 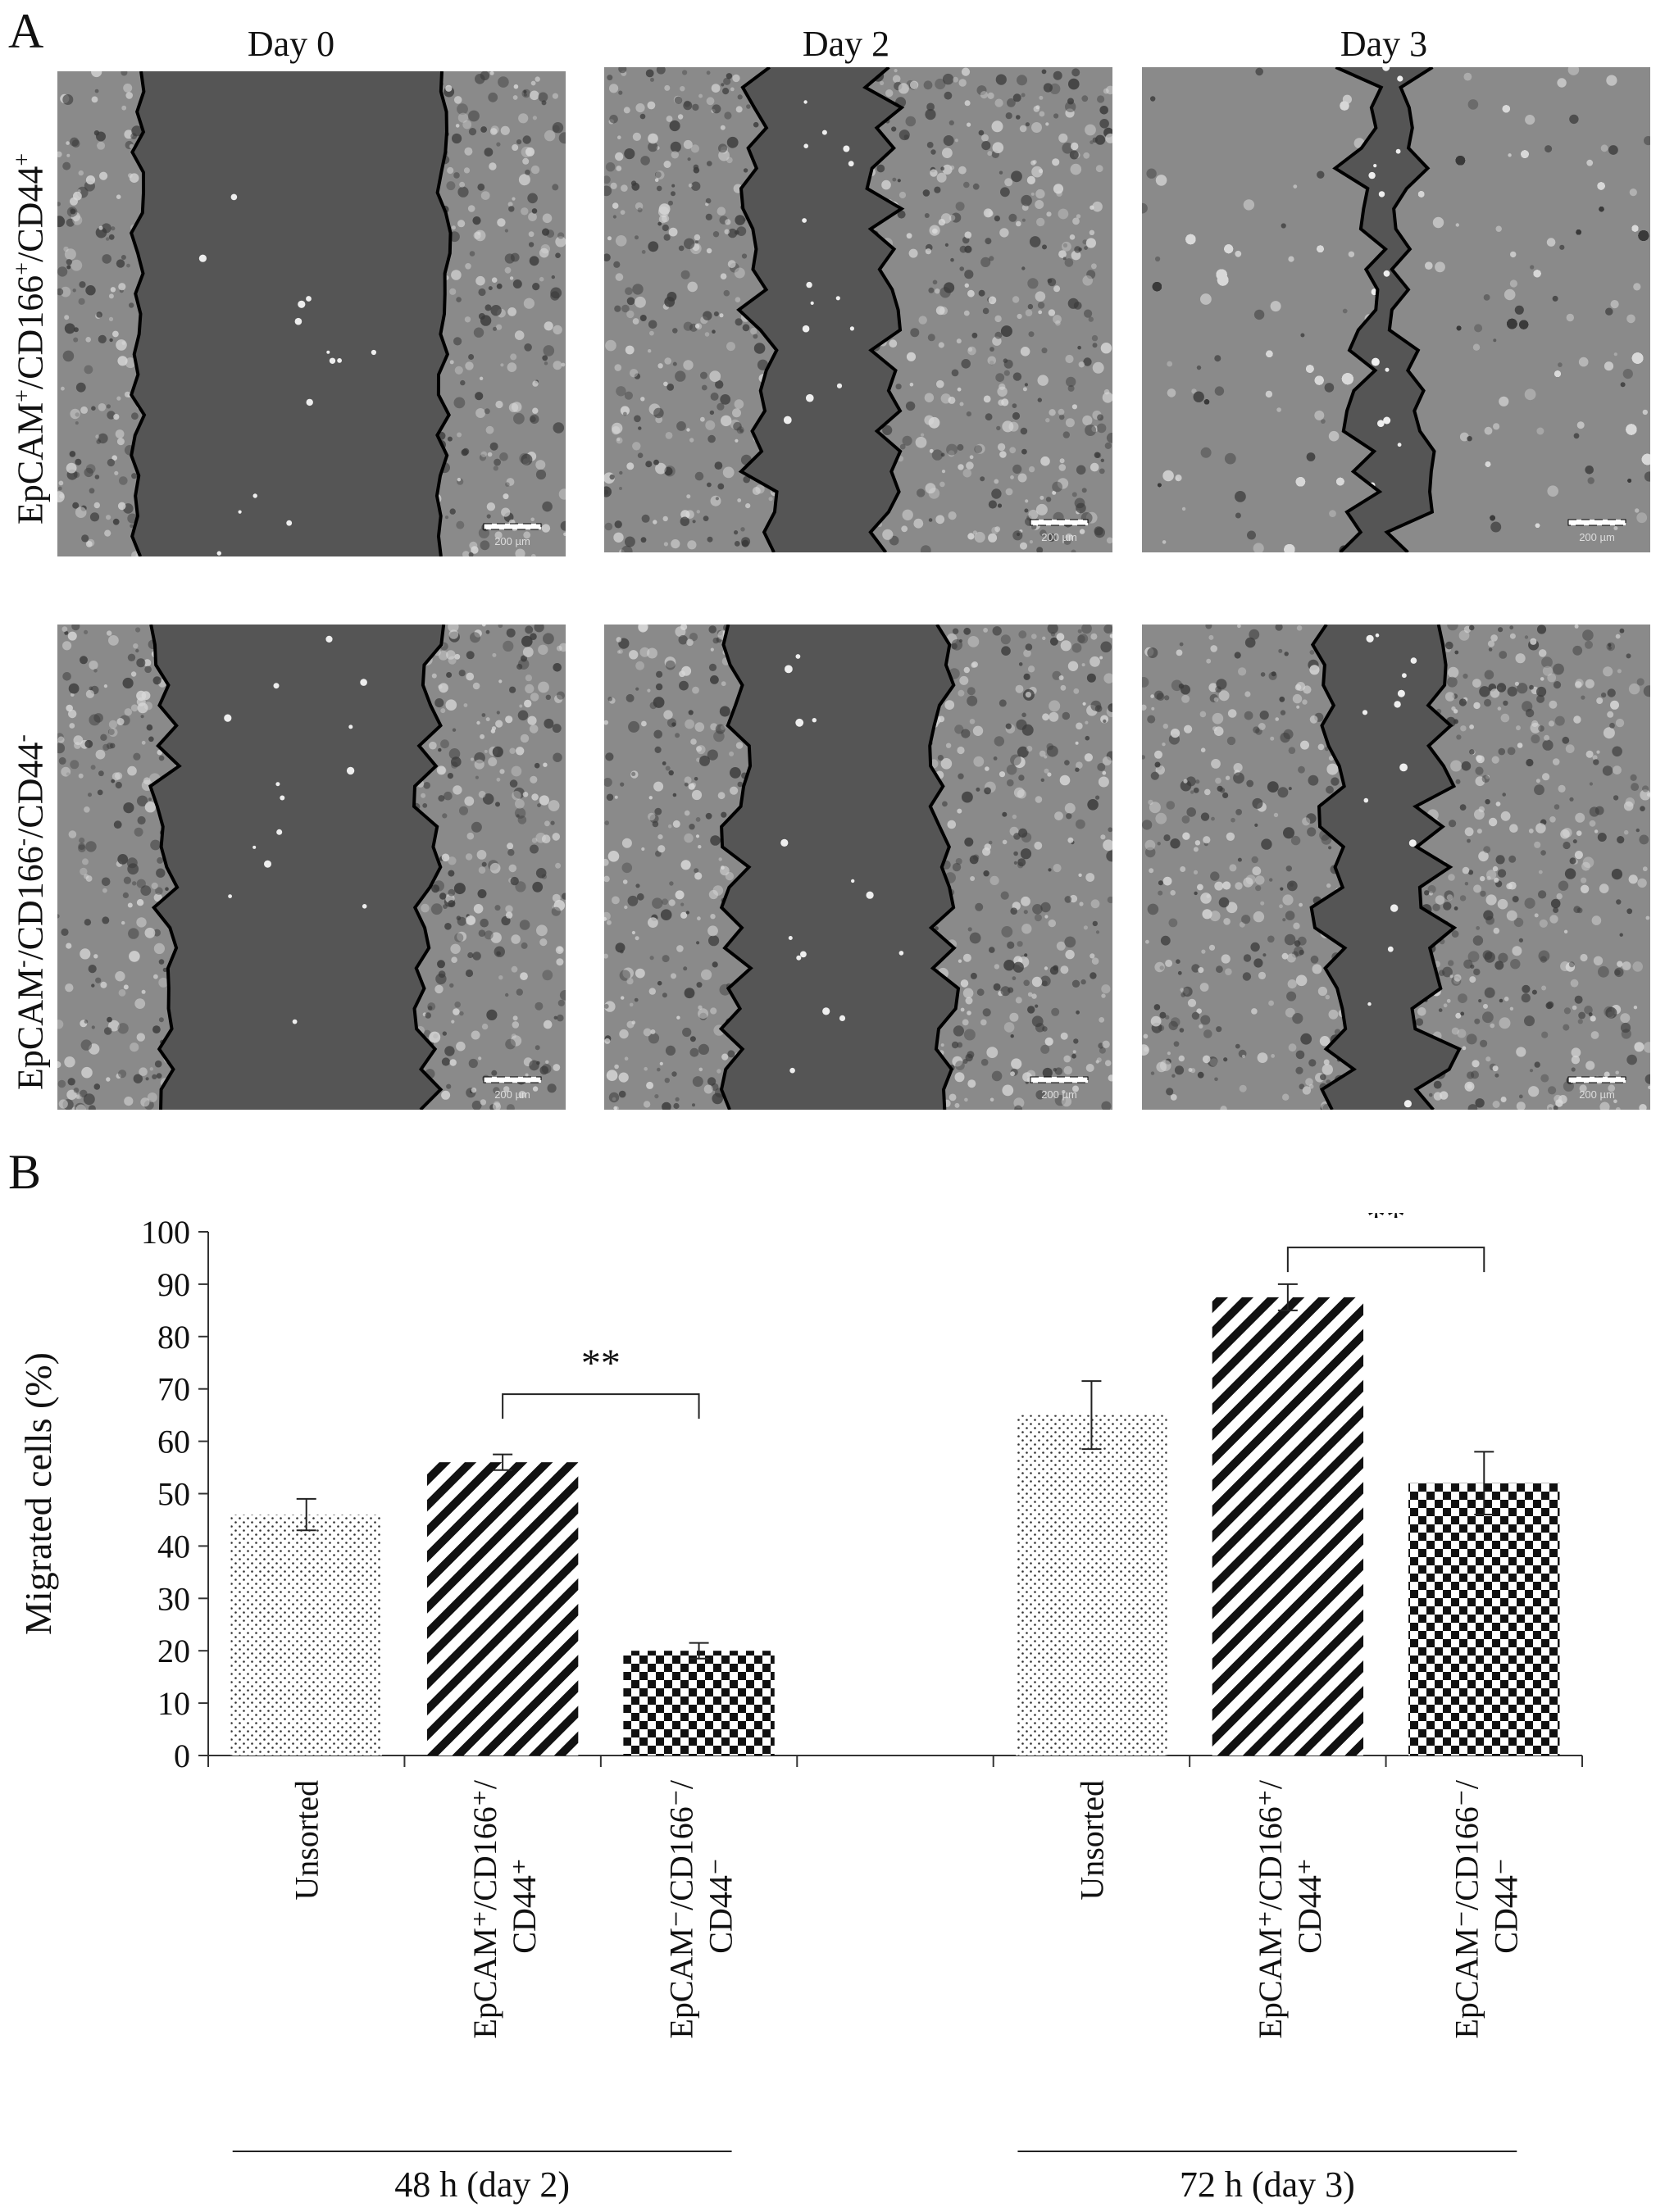 I want to click on y-tick-label: 100, so click(x=166, y=1232).